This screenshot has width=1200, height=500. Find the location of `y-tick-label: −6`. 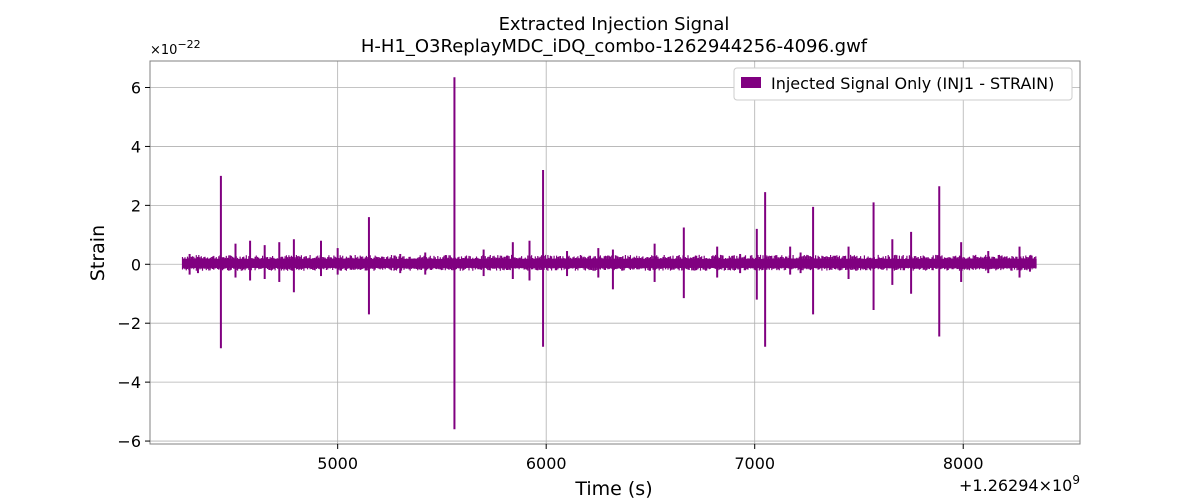

y-tick-label: −6 is located at coordinates (129, 441).